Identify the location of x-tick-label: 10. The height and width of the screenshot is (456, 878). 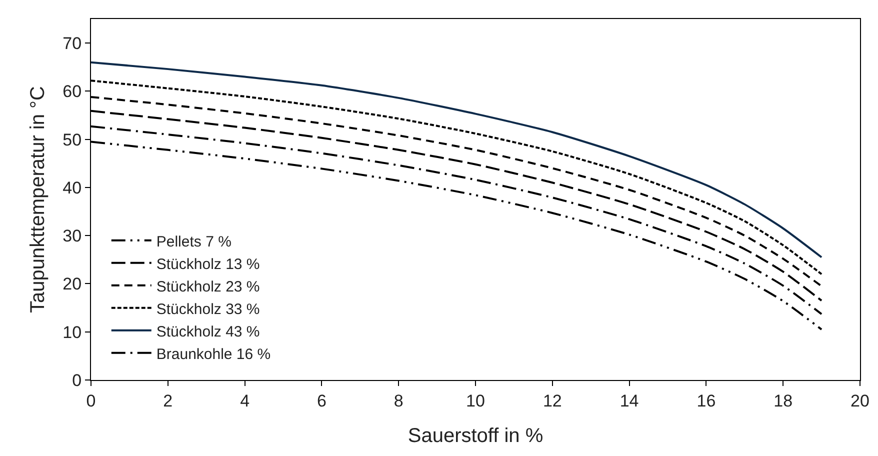
(475, 400).